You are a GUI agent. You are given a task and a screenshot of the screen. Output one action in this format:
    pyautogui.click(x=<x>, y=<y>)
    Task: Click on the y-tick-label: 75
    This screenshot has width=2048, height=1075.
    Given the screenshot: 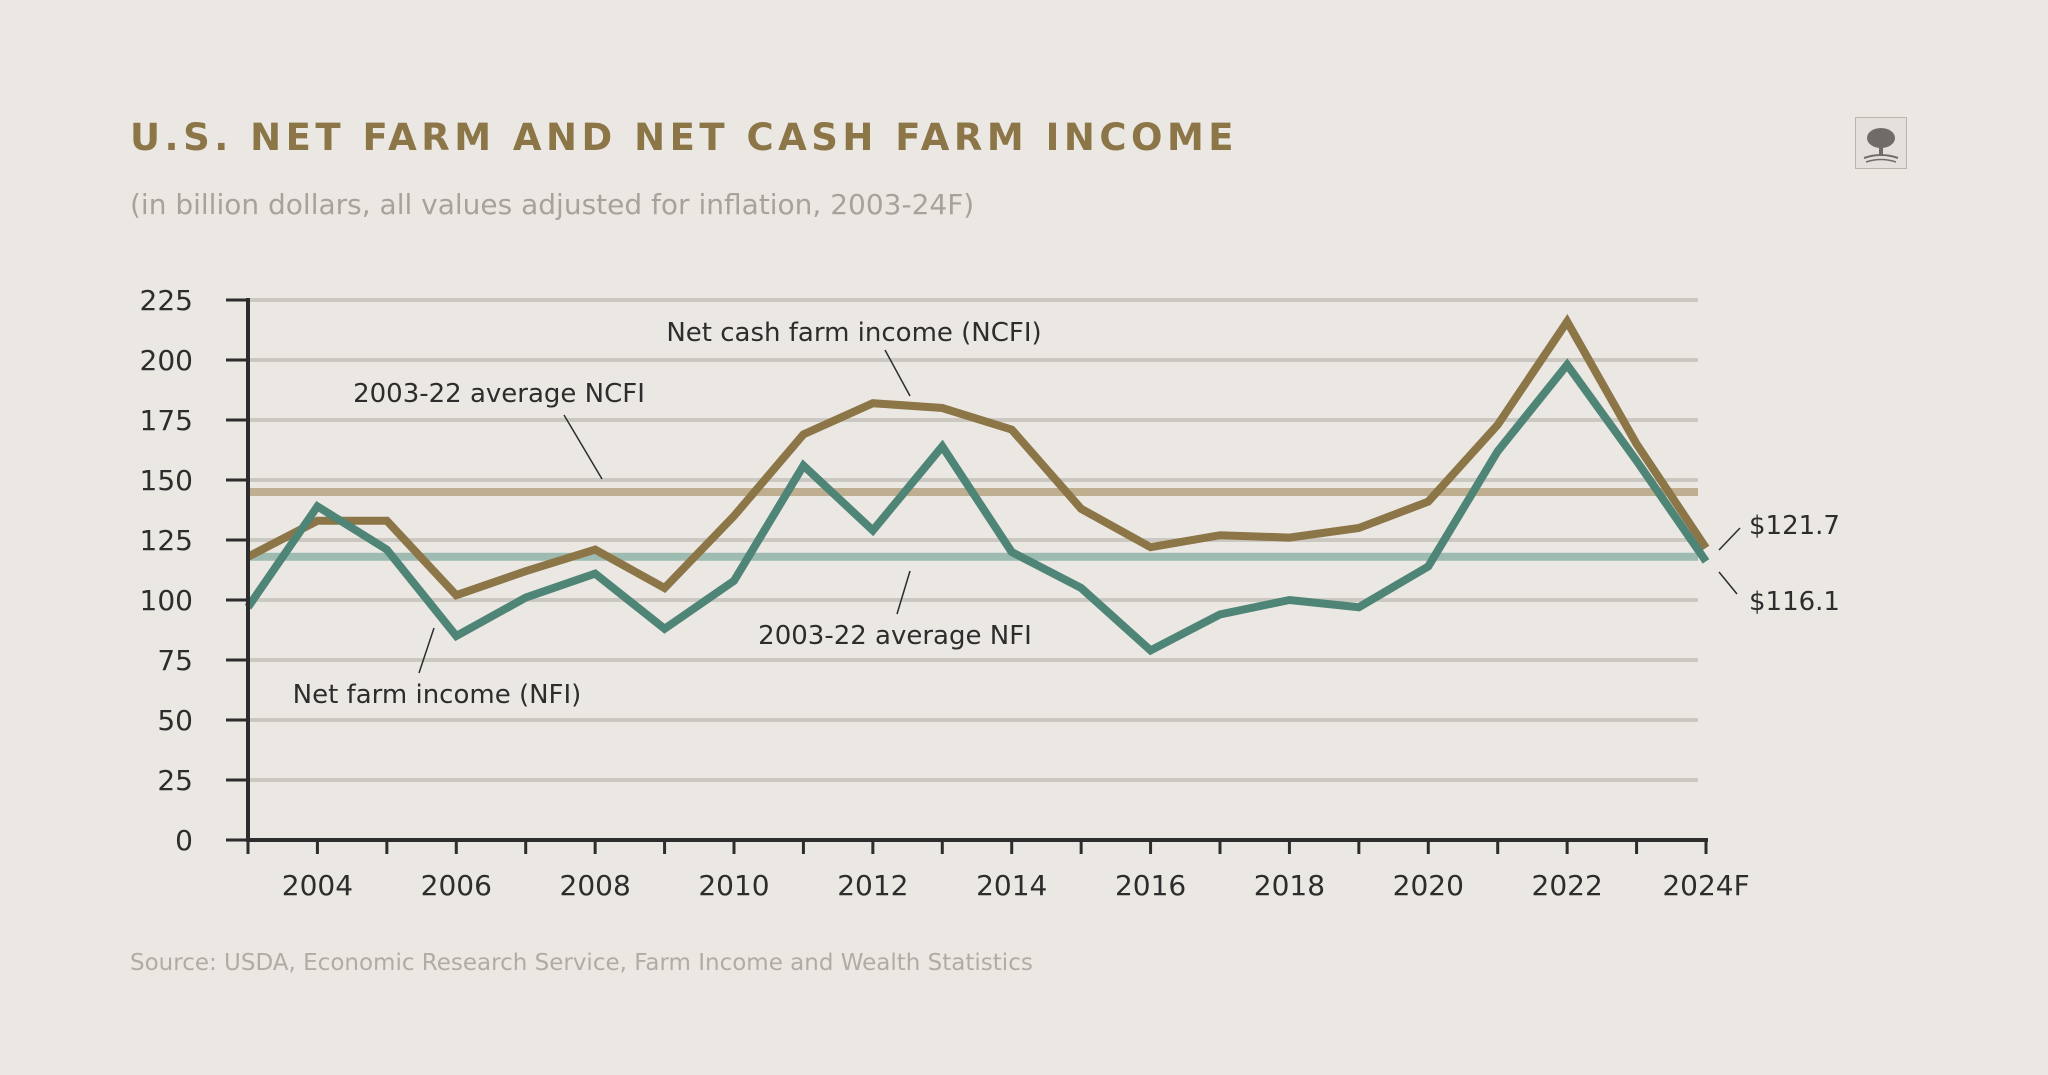 What is the action you would take?
    pyautogui.click(x=175, y=660)
    